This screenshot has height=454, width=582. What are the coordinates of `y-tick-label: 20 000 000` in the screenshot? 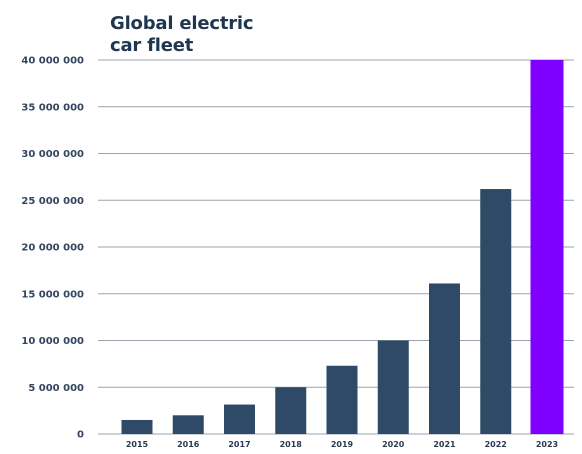 It's located at (52, 248).